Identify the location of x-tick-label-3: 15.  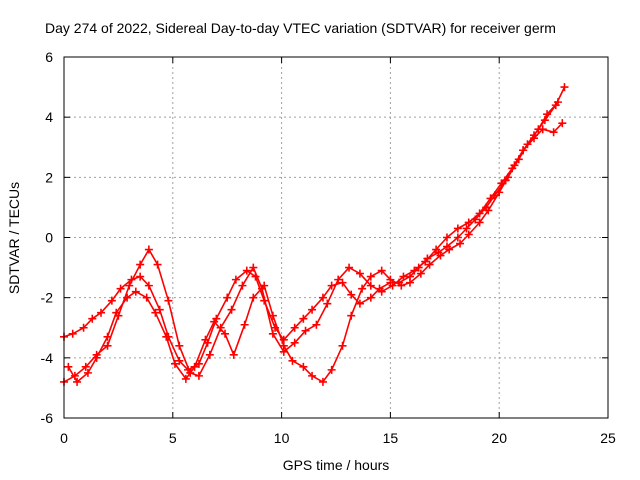
(391, 438).